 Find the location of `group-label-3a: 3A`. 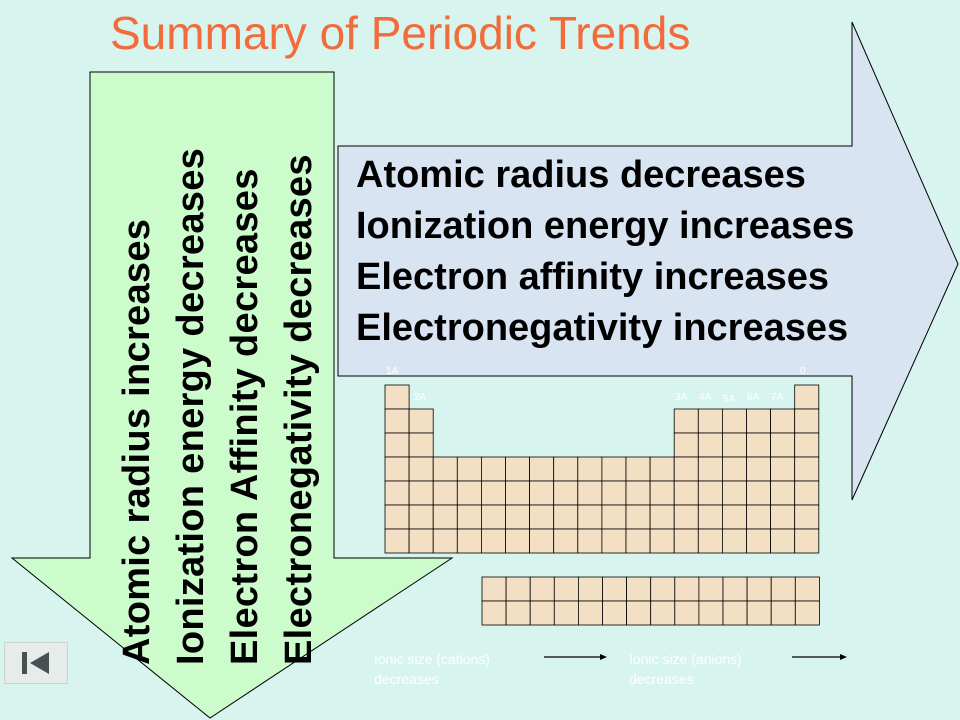

group-label-3a: 3A is located at coordinates (681, 397).